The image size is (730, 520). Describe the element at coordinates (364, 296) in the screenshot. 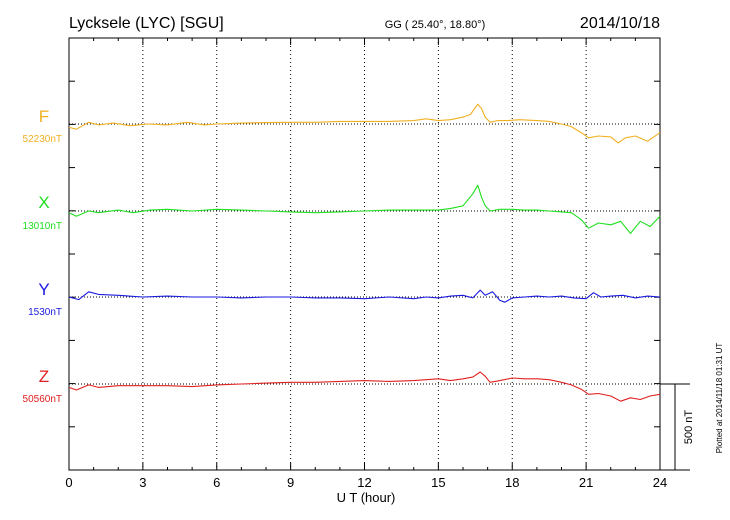

I see `series-line-y` at that location.